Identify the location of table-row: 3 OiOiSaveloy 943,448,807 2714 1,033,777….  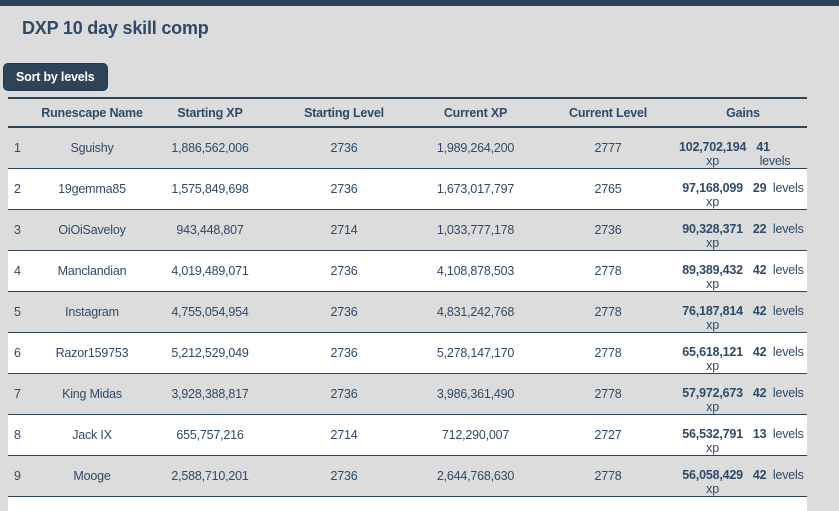
(407, 230).